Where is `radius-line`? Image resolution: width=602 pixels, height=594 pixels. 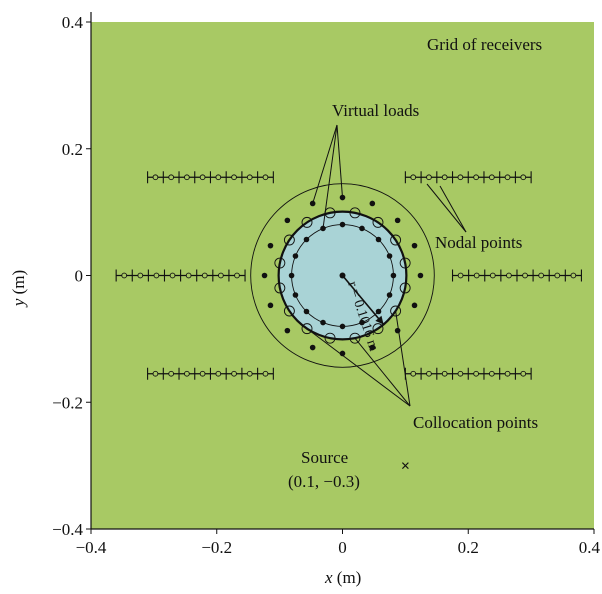
radius-line is located at coordinates (363, 299).